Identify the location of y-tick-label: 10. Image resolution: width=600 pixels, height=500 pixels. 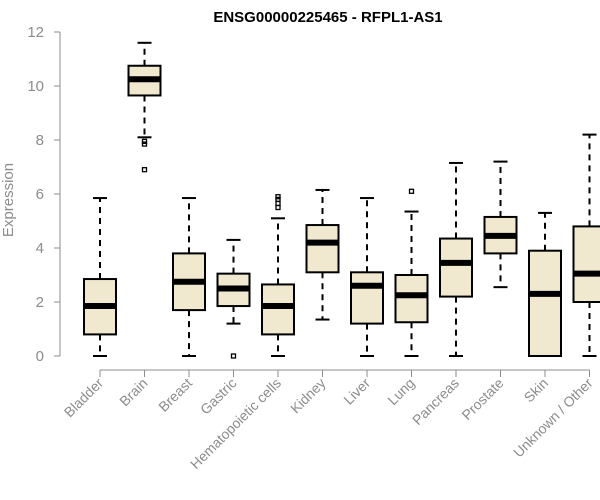
(35, 86).